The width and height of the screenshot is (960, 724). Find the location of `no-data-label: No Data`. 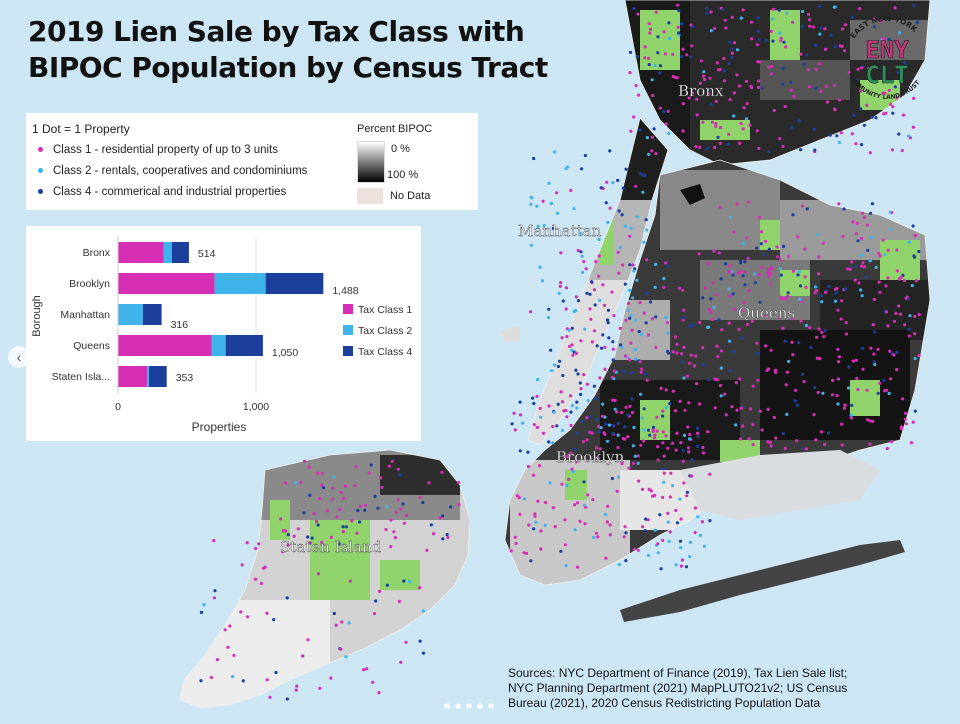

no-data-label: No Data is located at coordinates (410, 196).